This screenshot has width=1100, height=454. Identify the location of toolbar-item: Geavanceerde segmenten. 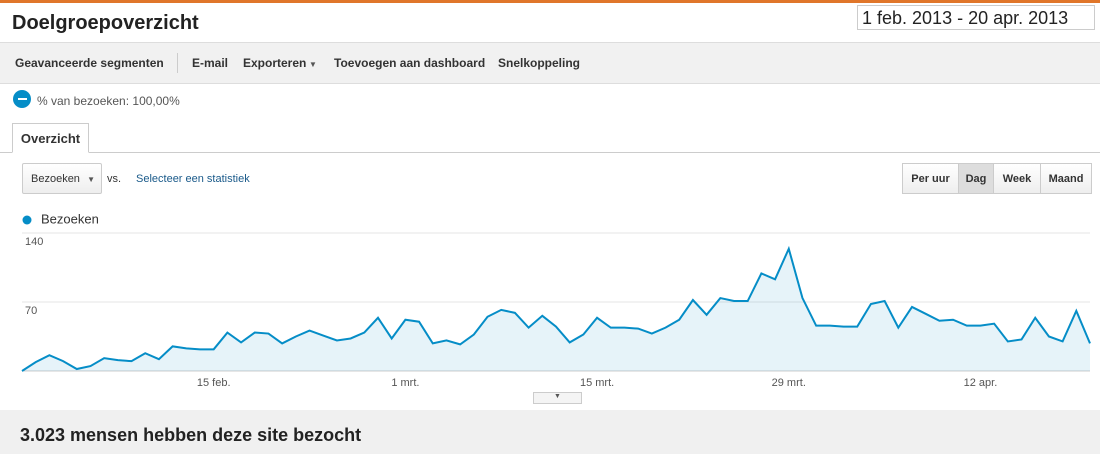
(89, 63).